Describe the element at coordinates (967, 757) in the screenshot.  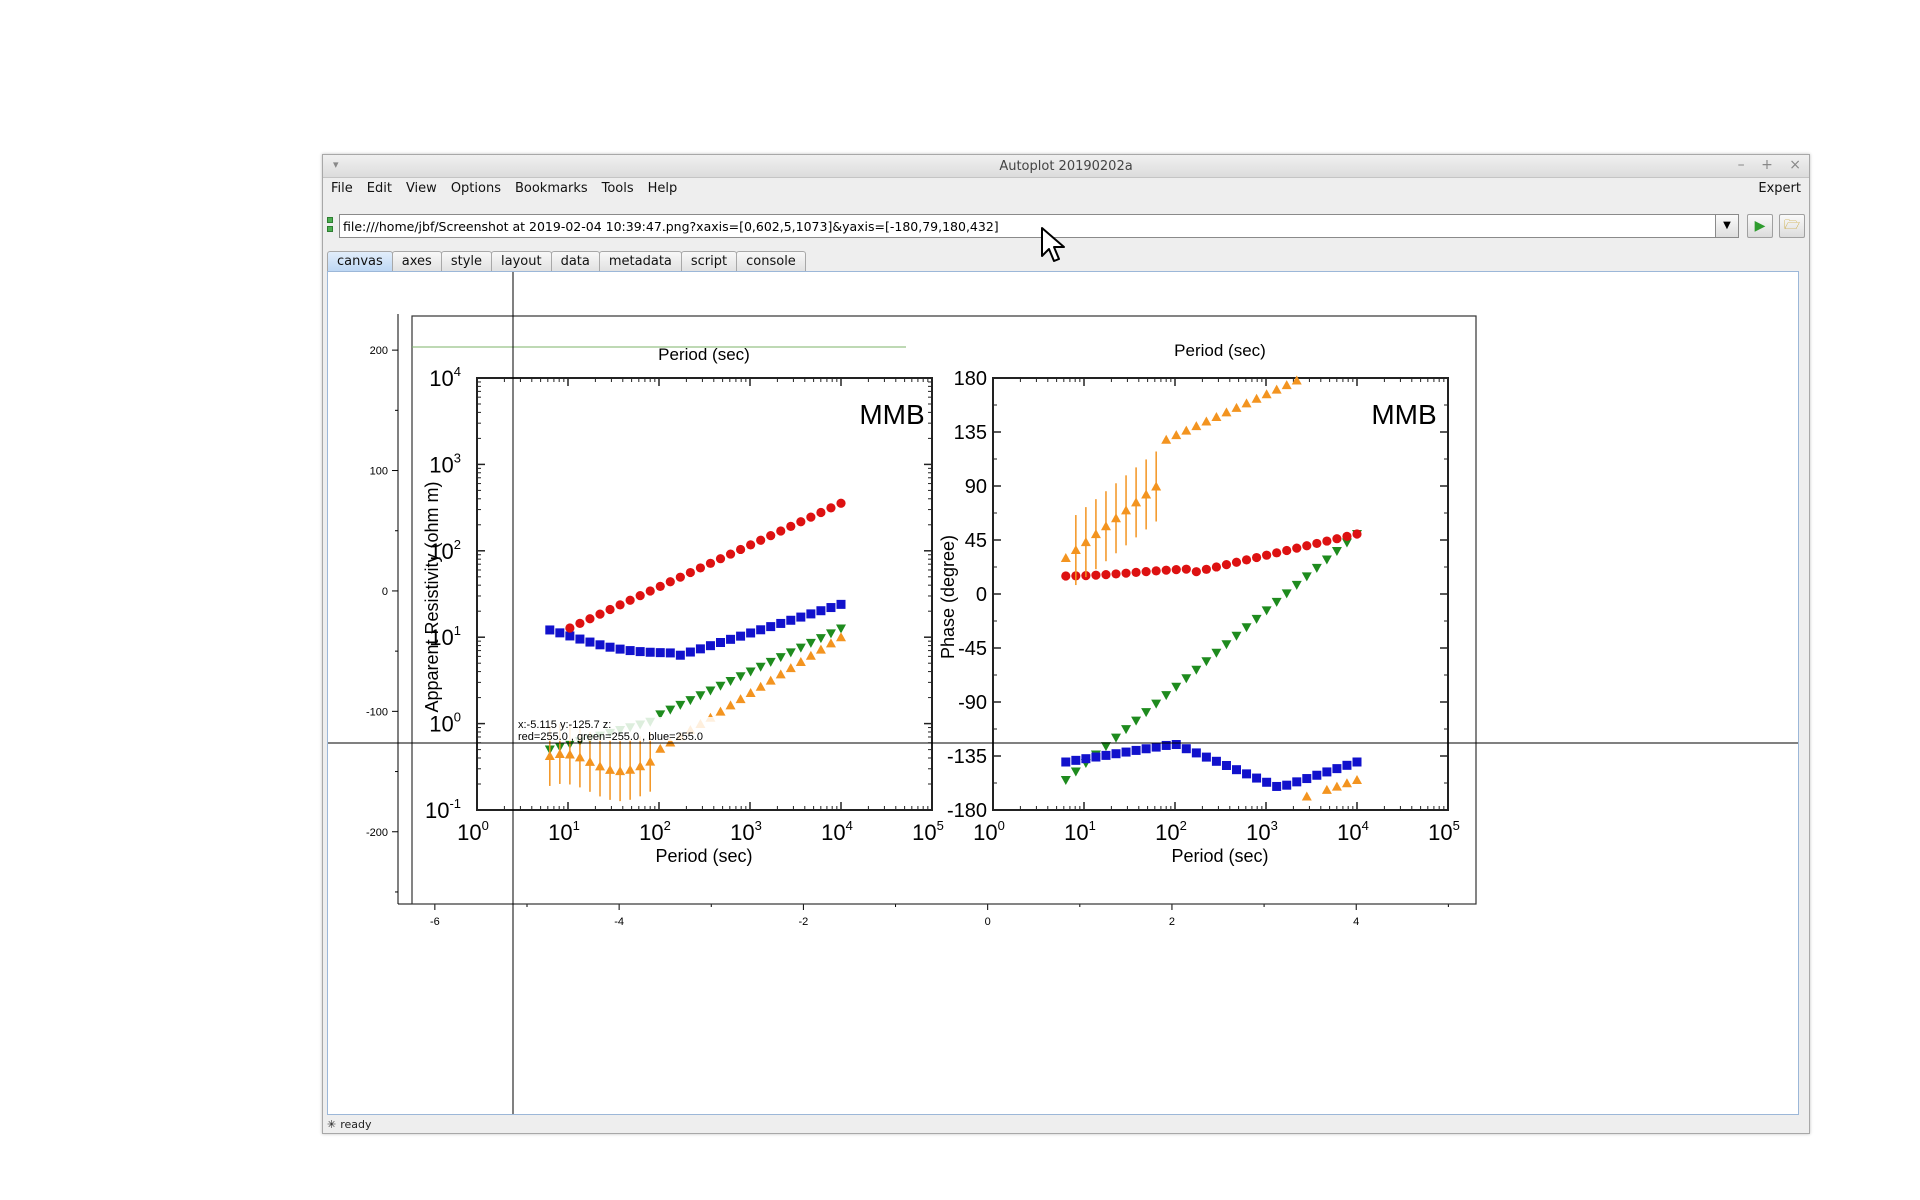
I see `panel-y-tick-label: -135` at that location.